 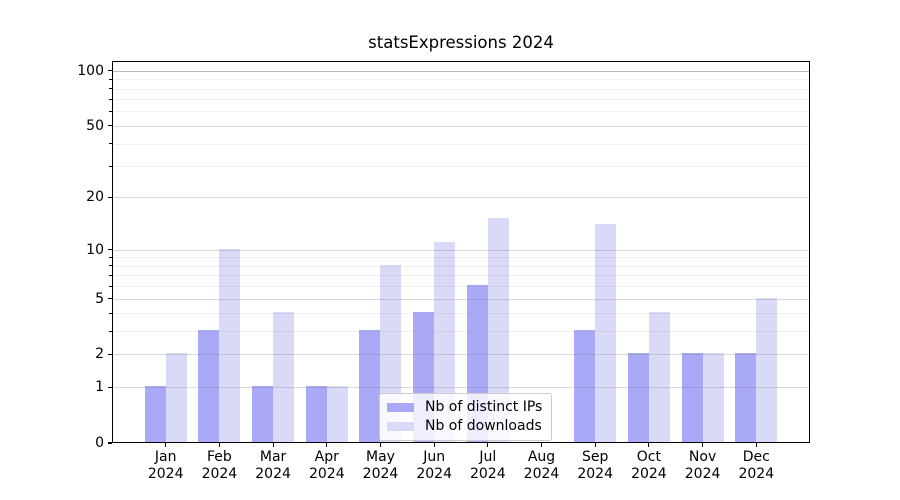 I want to click on legend-item-downloads: Nb of downloads, so click(x=464, y=426).